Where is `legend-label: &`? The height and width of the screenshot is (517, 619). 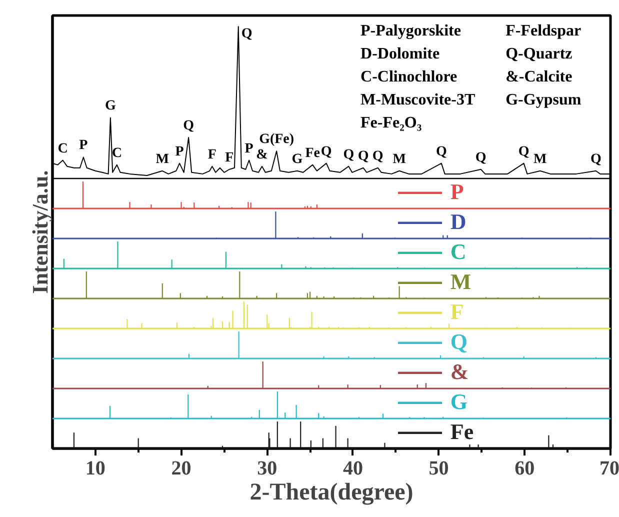
legend-label: & is located at coordinates (460, 372).